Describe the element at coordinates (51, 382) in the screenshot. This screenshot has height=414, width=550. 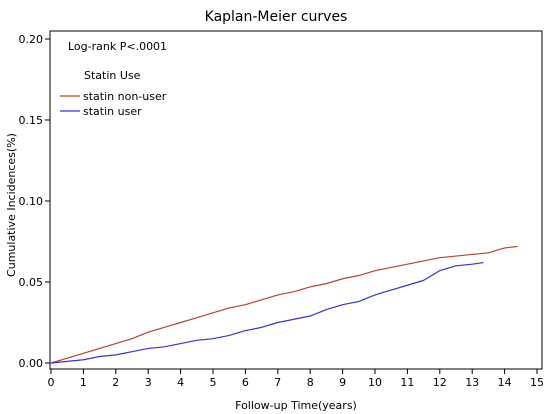
I see `x-tick-label: 0` at that location.